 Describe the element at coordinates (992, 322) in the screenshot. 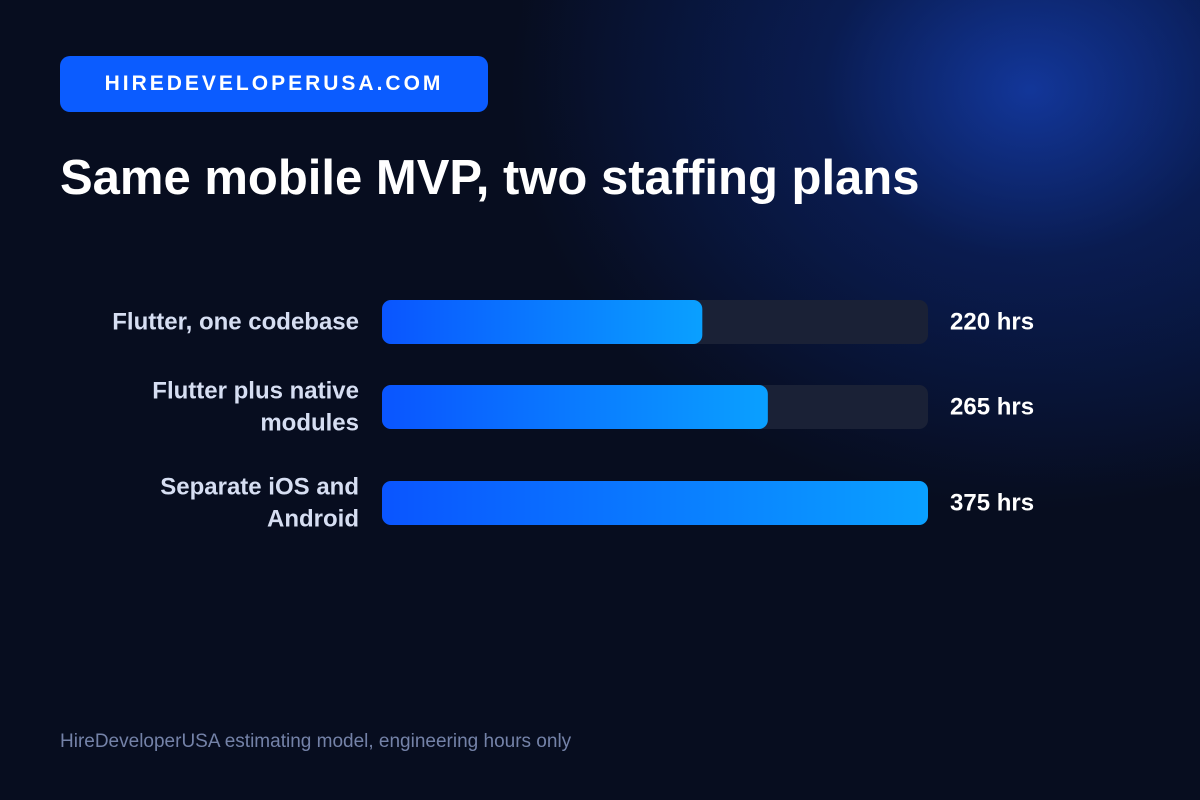

I see `value-label: 220 hrs` at that location.